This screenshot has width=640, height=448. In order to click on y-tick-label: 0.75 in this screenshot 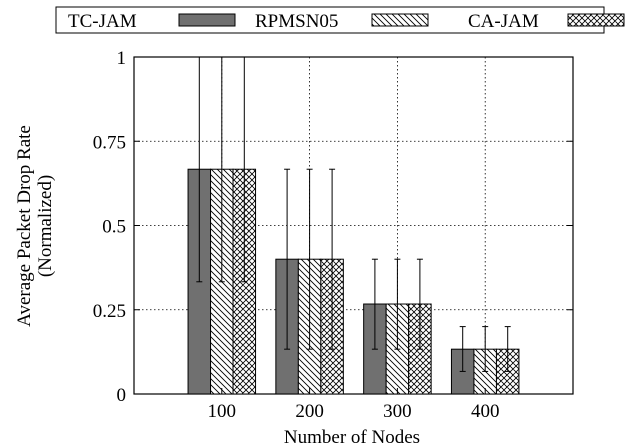, I will do `click(109, 142)`.